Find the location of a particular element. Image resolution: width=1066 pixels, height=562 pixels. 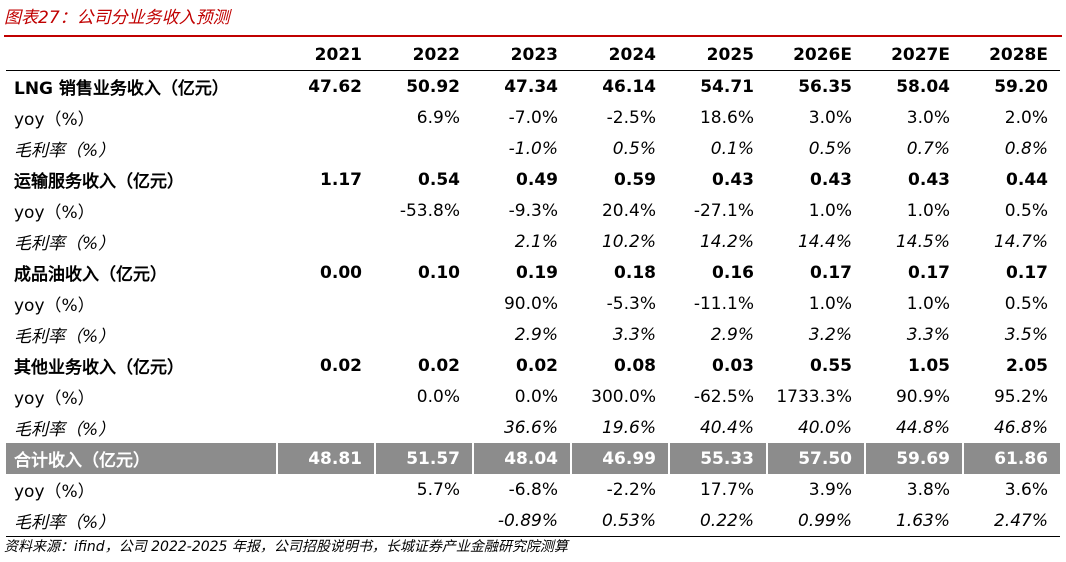

table-cell: 40.0% is located at coordinates (824, 427).